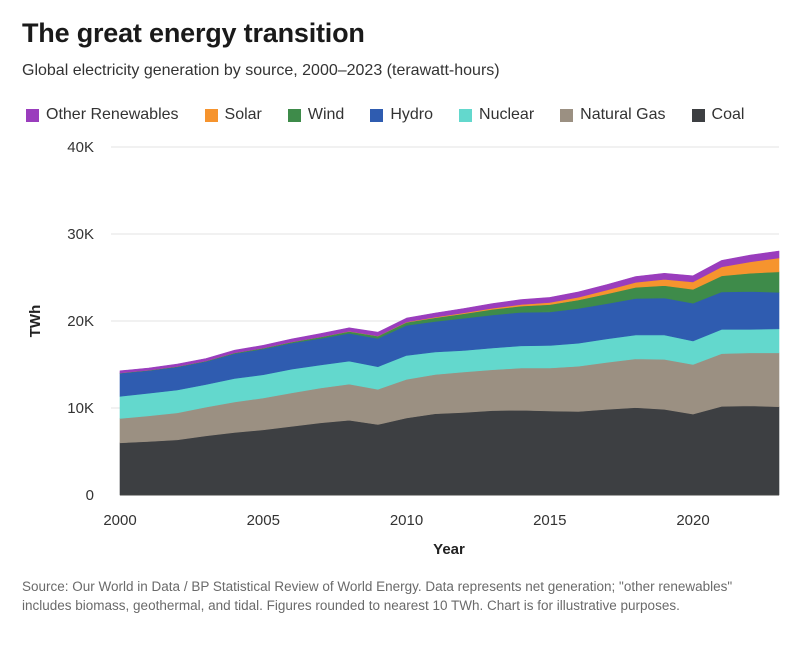  I want to click on x-tick-label: 2000, so click(119, 520).